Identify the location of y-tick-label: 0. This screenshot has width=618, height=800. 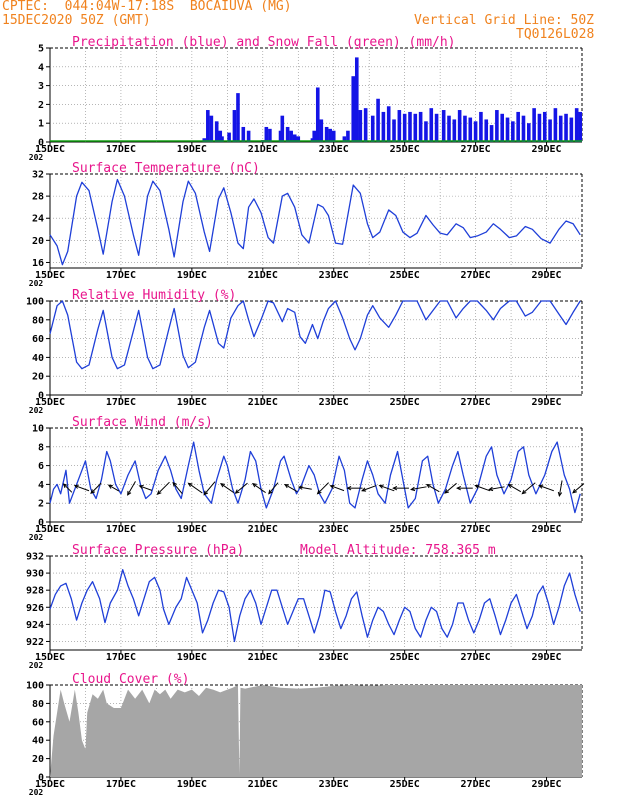
(41, 143).